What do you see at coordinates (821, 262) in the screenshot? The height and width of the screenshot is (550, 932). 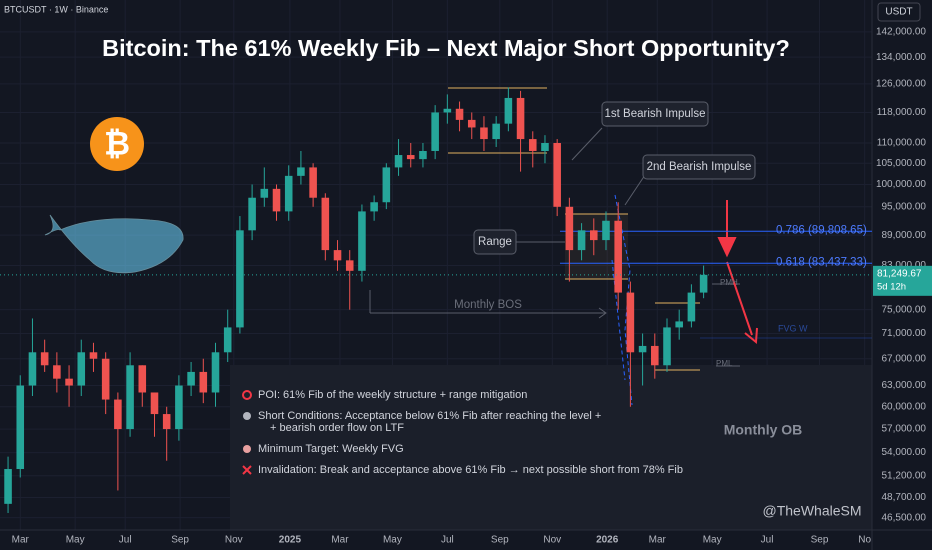 I see `fib-label: 0.618 (83,437.33)` at bounding box center [821, 262].